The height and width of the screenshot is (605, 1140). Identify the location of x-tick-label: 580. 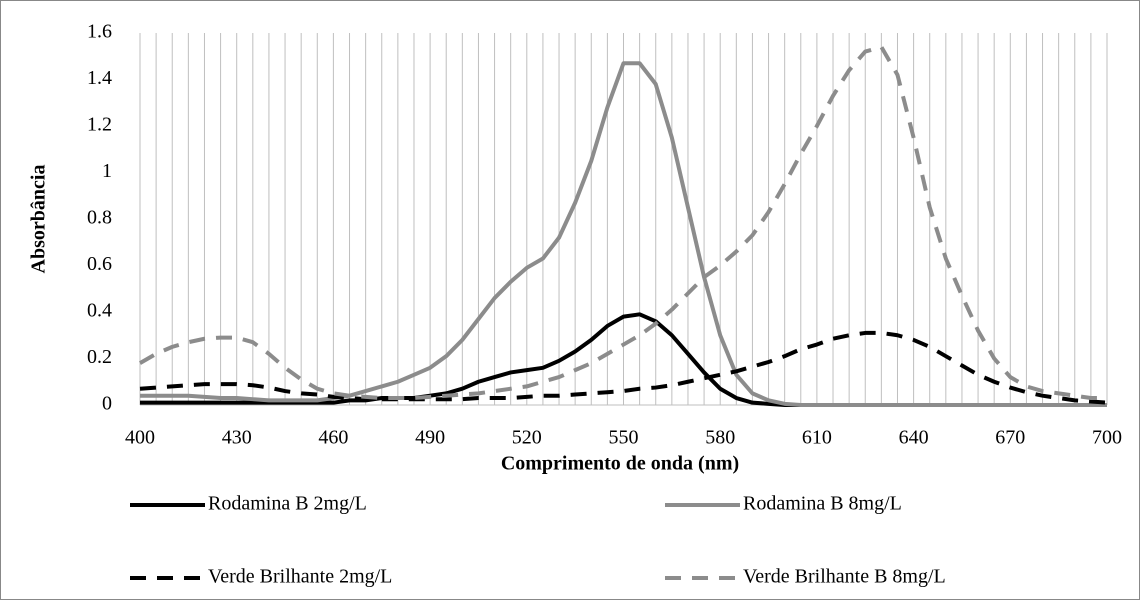
(720, 438).